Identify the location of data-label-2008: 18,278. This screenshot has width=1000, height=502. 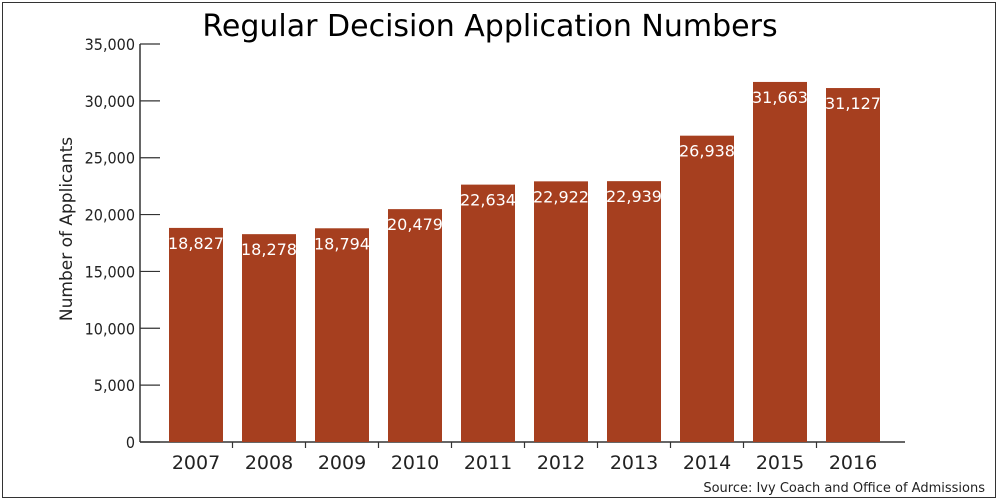
(269, 249).